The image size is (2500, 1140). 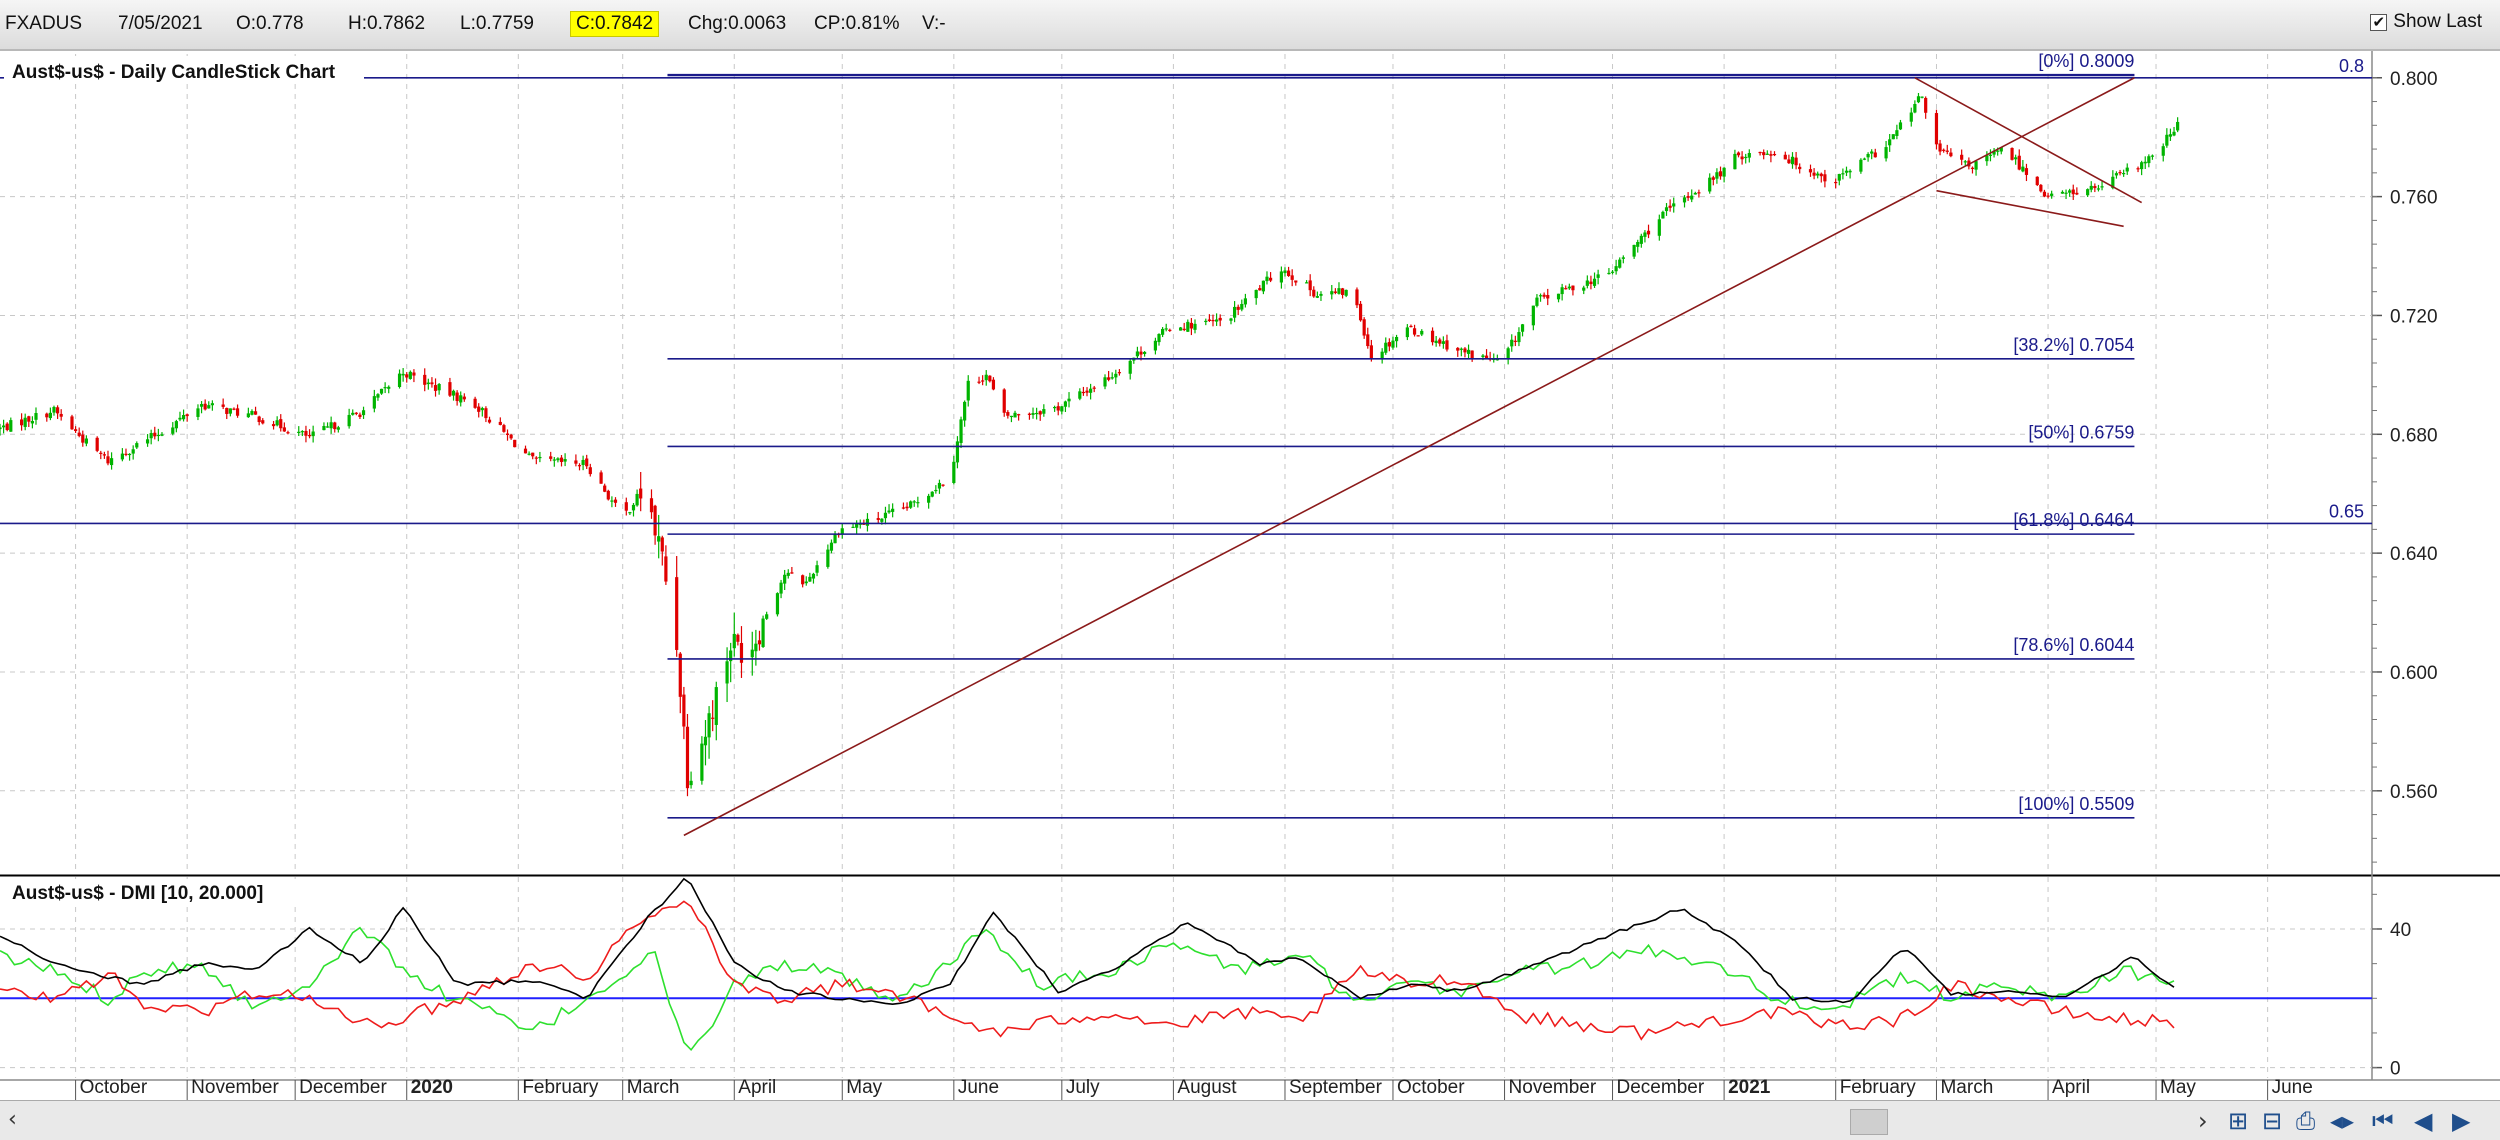 What do you see at coordinates (2414, 673) in the screenshot?
I see `y-tick-label: 0.600` at bounding box center [2414, 673].